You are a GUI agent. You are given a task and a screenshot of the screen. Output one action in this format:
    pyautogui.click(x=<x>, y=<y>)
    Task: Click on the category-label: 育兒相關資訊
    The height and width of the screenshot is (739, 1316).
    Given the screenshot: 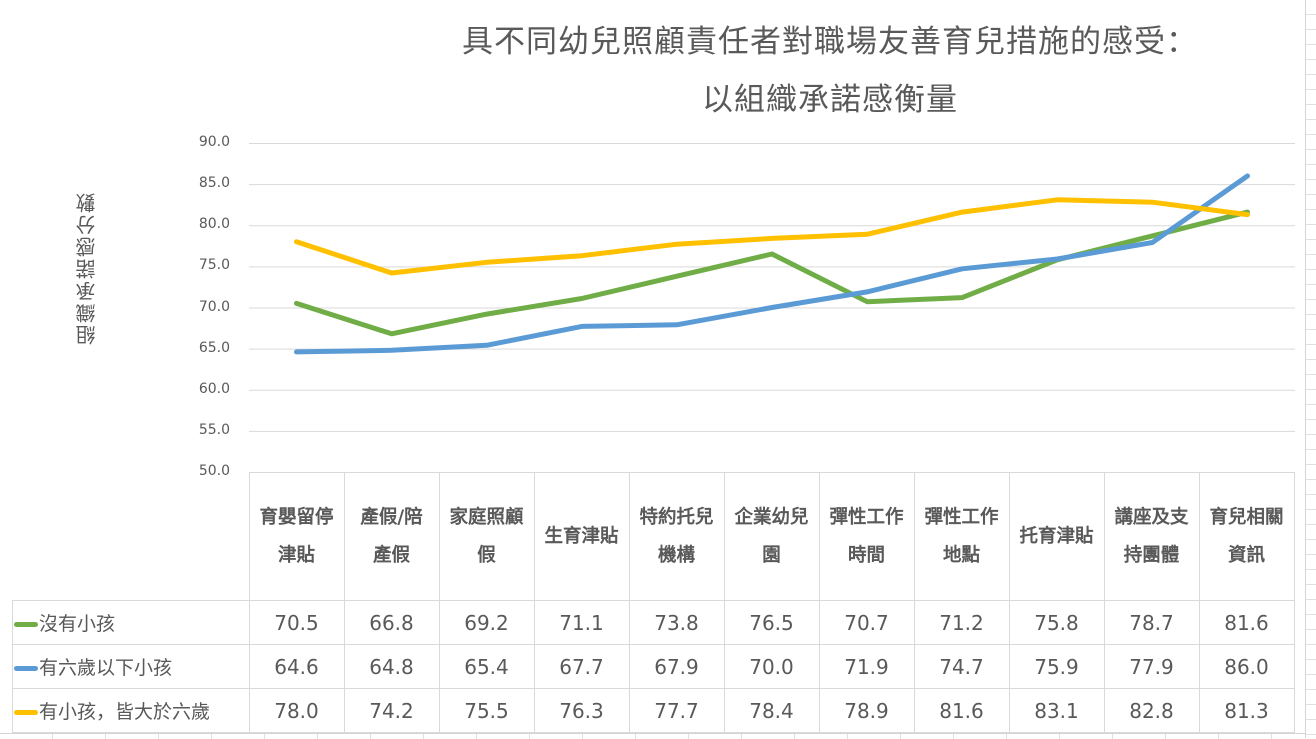 What is the action you would take?
    pyautogui.click(x=1246, y=536)
    